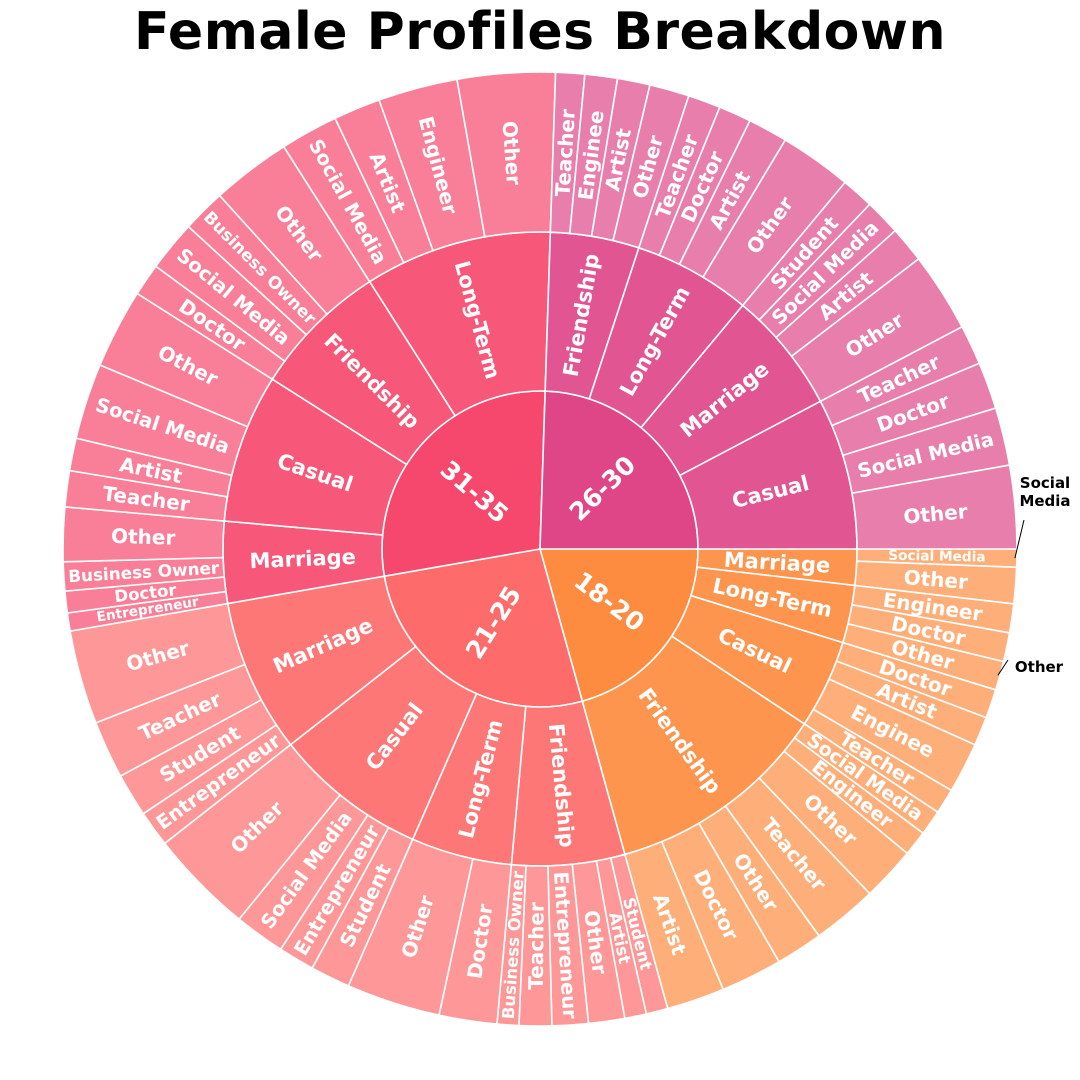 The width and height of the screenshot is (1080, 1080). Describe the element at coordinates (302, 559) in the screenshot. I see `segment-label-31-35-marriage-0: Marriage` at that location.